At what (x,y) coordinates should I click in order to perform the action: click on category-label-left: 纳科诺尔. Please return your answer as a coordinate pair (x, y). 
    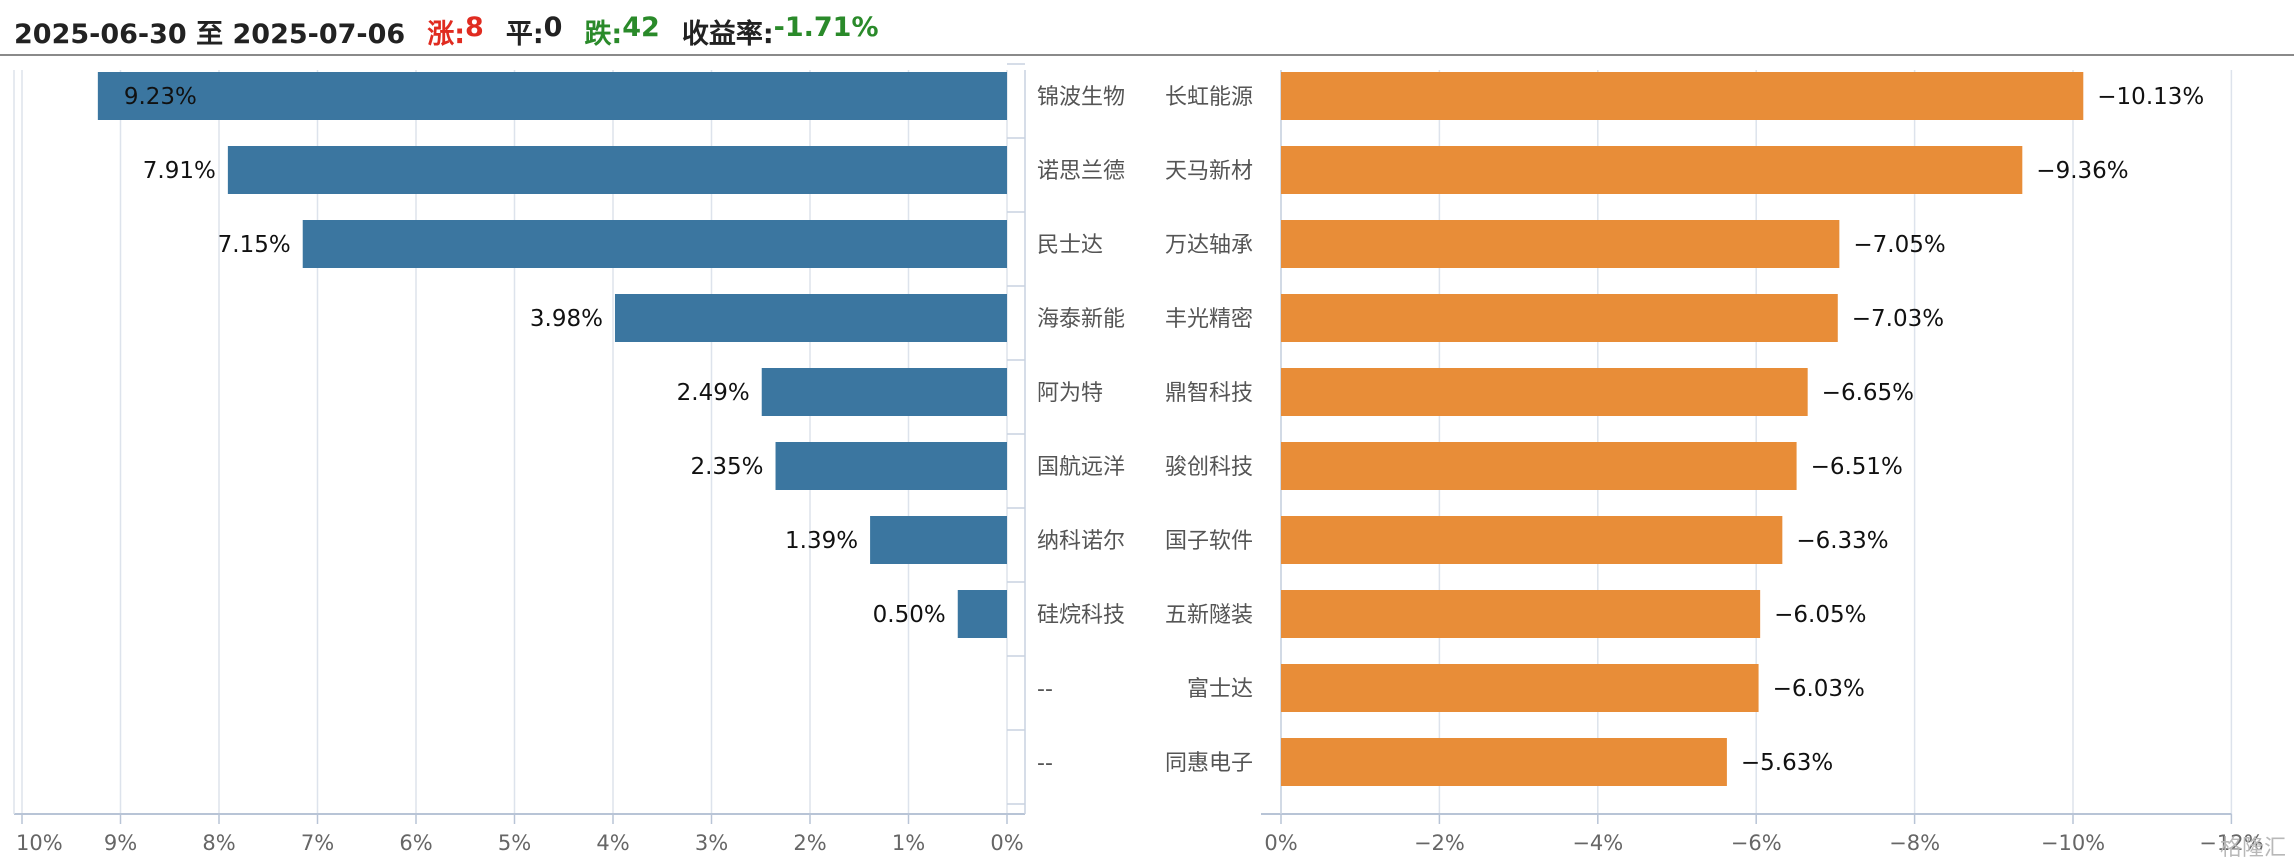
    Looking at the image, I should click on (1081, 541).